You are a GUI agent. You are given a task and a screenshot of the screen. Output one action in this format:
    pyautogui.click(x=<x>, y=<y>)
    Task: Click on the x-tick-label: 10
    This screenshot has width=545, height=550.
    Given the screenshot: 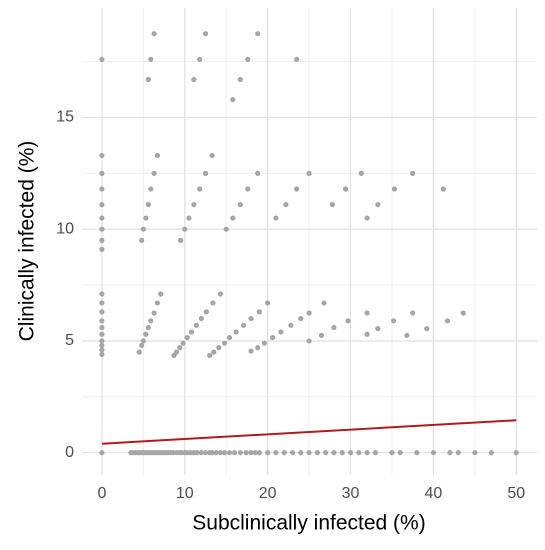 What is the action you would take?
    pyautogui.click(x=185, y=493)
    